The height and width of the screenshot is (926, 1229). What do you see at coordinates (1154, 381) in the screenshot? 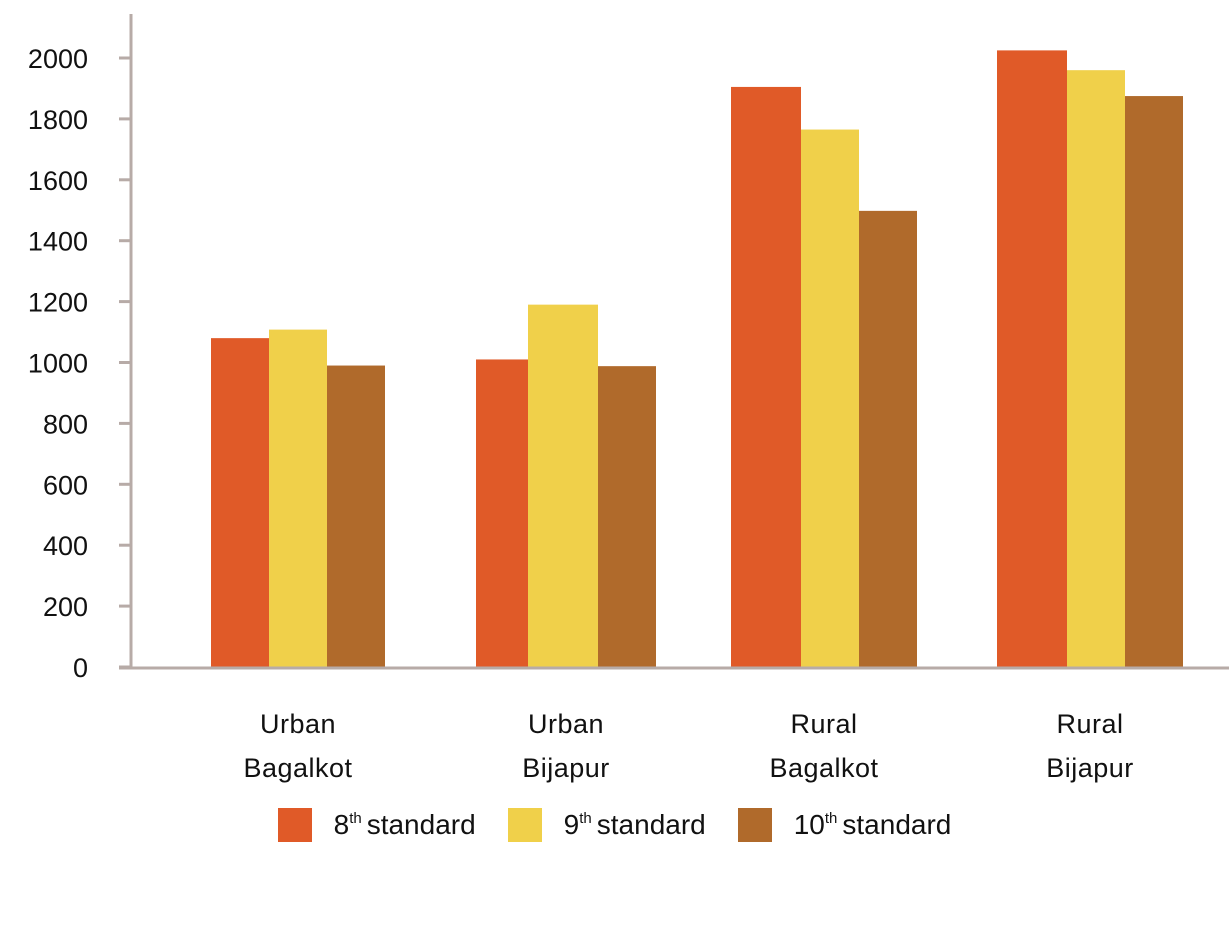
I see `bar-rural-bijapur-10th-standard` at bounding box center [1154, 381].